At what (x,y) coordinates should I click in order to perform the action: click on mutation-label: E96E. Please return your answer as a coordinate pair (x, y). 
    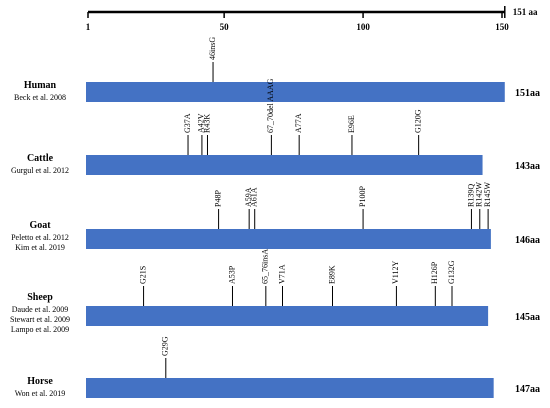
    Looking at the image, I should click on (351, 124).